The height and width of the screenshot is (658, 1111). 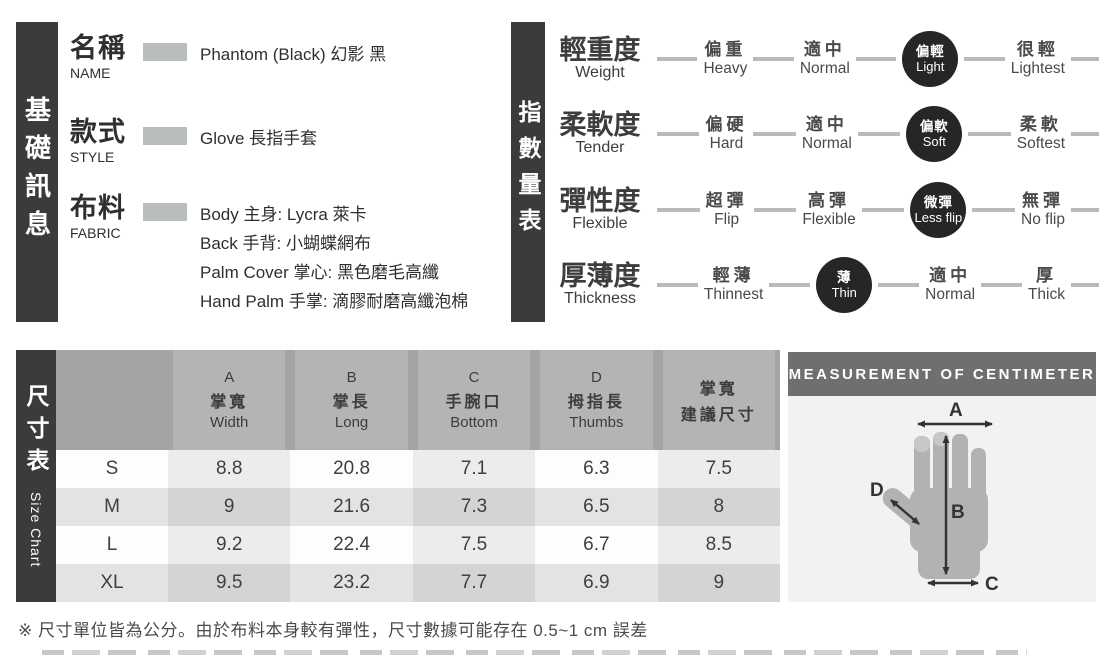 What do you see at coordinates (112, 400) in the screenshot?
I see `header-cell-size` at bounding box center [112, 400].